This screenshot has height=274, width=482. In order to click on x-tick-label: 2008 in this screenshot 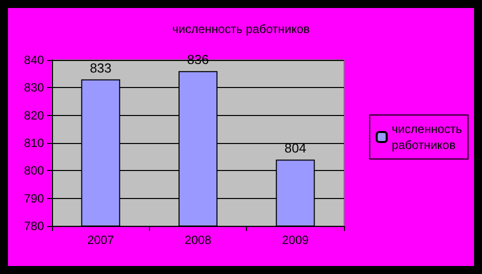, I will do `click(198, 240)`.